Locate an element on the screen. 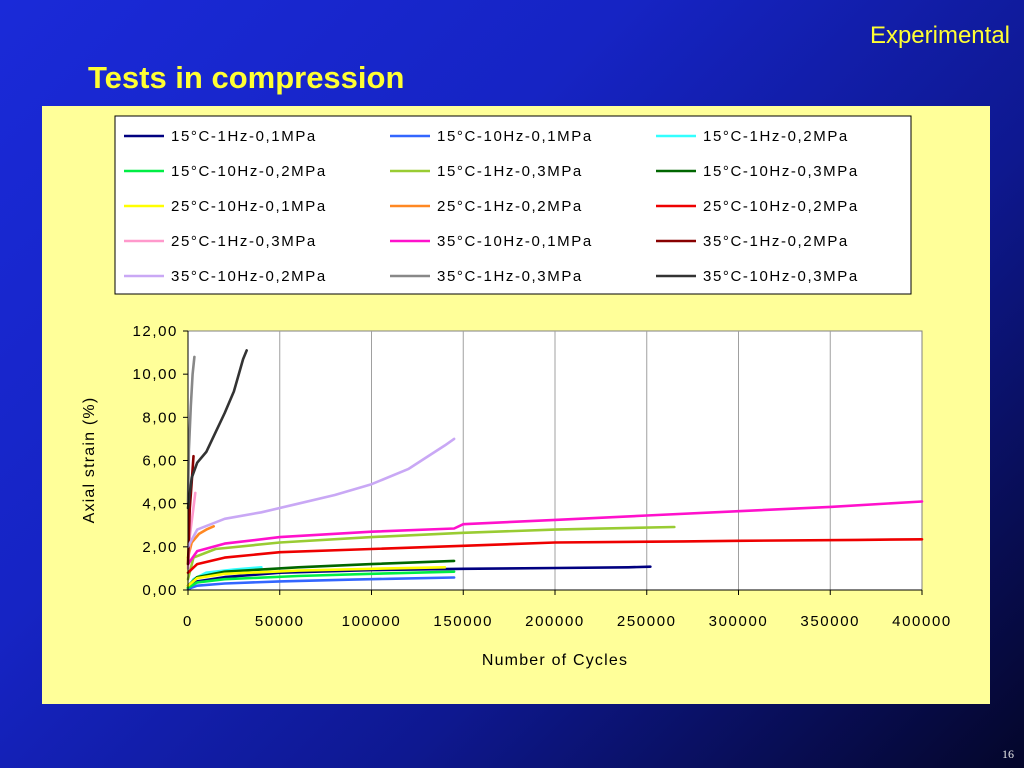 The width and height of the screenshot is (1024, 768). legend-label: 25°C-1Hz-0,2MPa is located at coordinates (510, 206).